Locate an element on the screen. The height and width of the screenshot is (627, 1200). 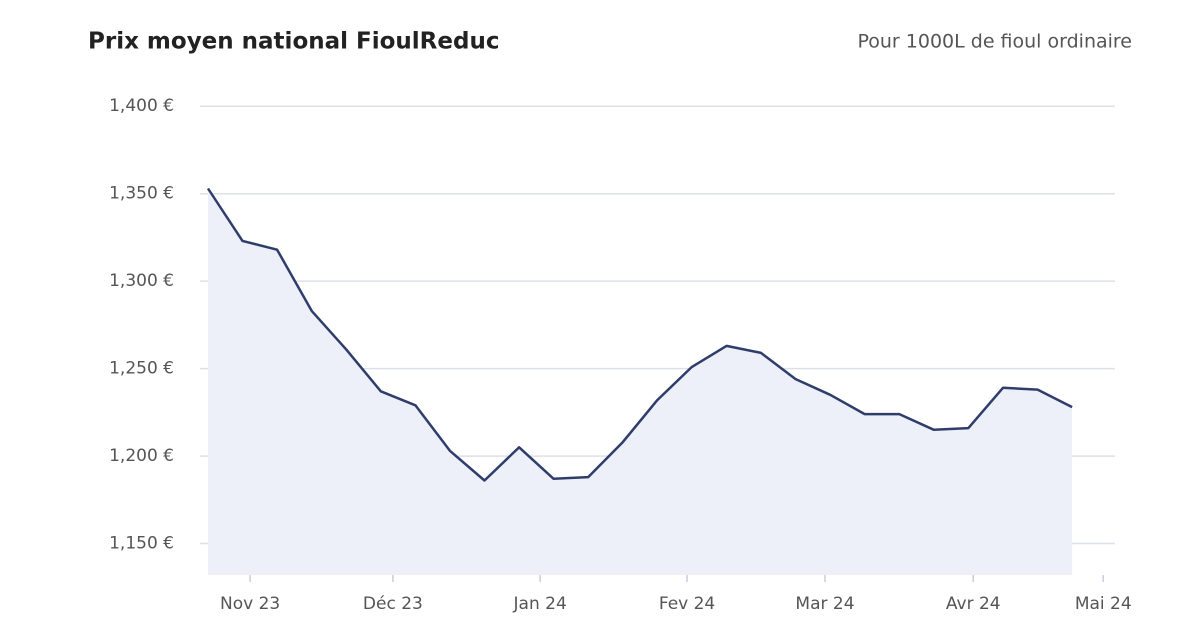
y-tick-label: 1,250 € is located at coordinates (141, 369).